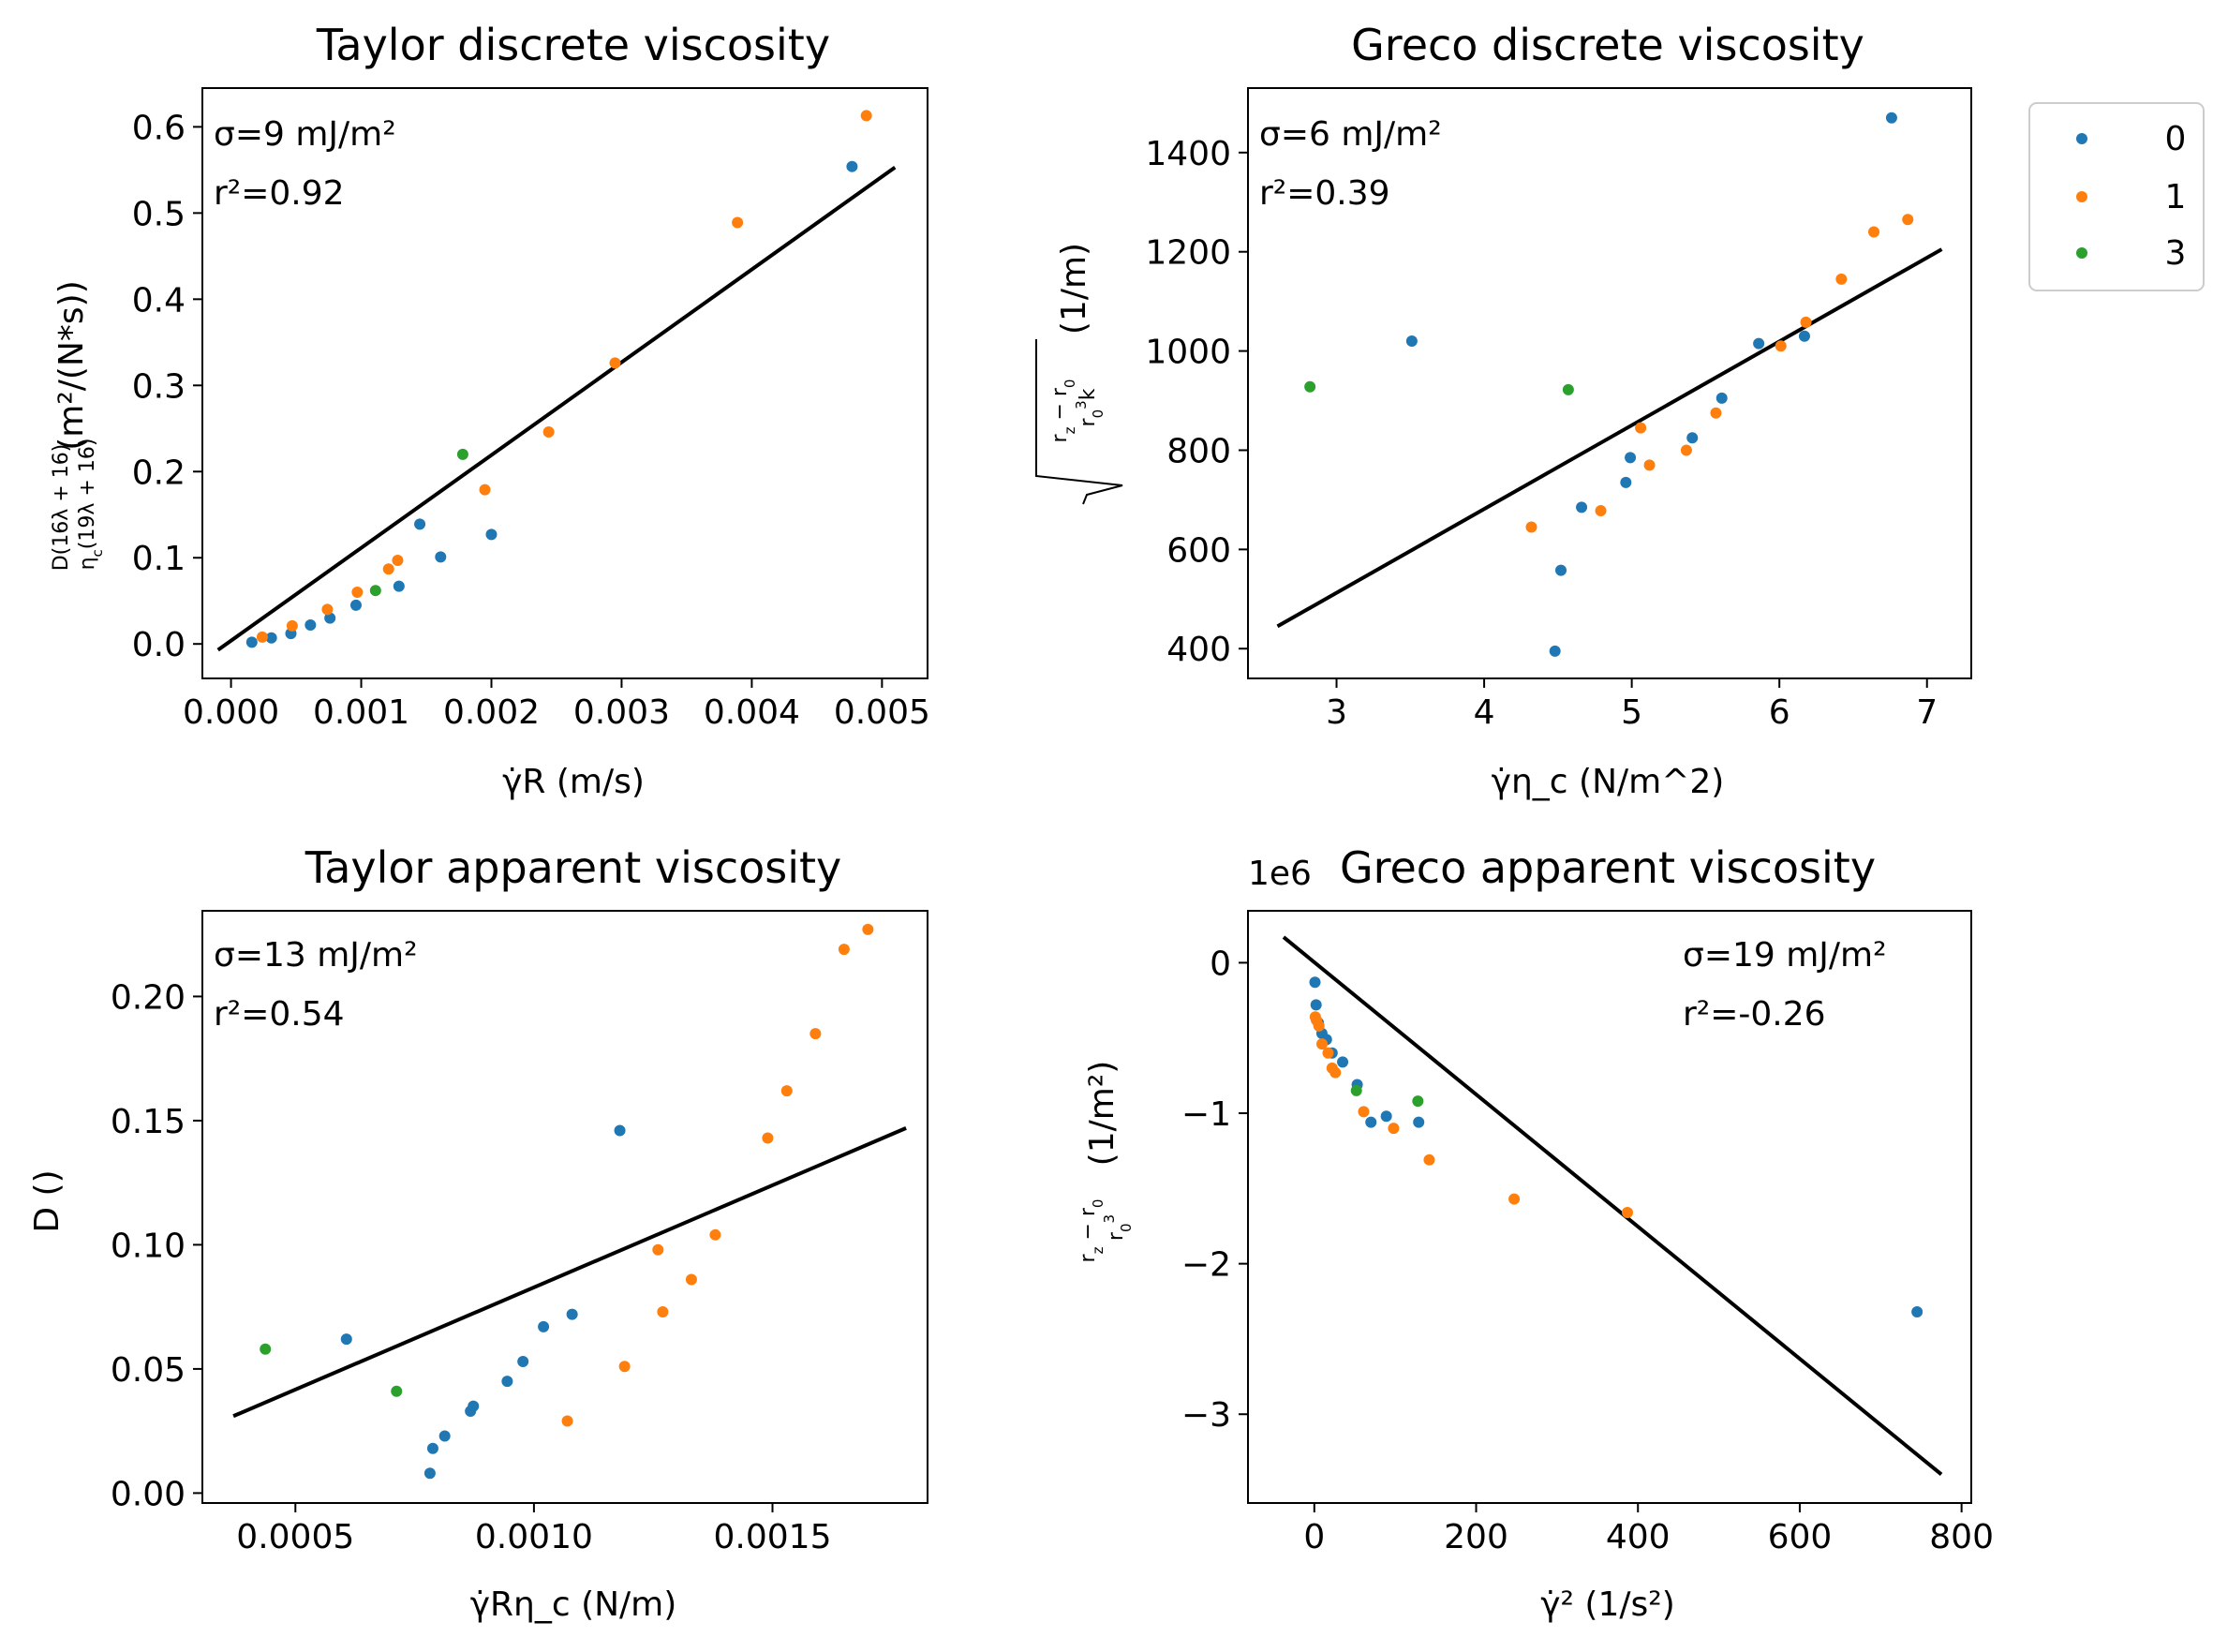 This screenshot has width=2213, height=1652. I want to click on y-tick-label: 0.2, so click(159, 473).